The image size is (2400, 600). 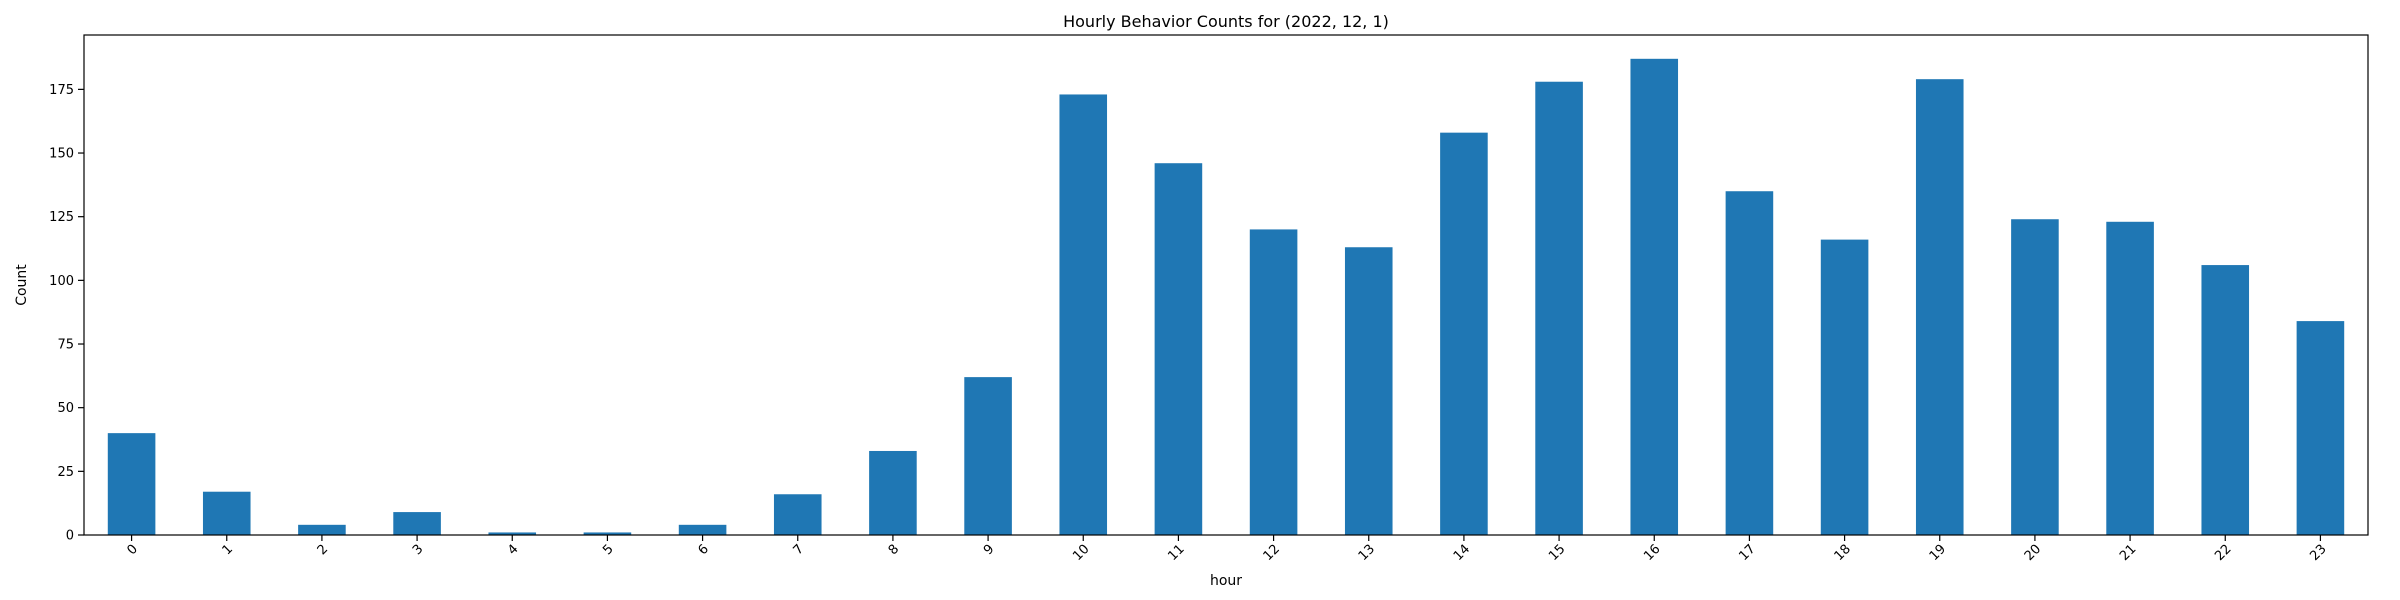 I want to click on x-tick-label: 4, so click(x=513, y=550).